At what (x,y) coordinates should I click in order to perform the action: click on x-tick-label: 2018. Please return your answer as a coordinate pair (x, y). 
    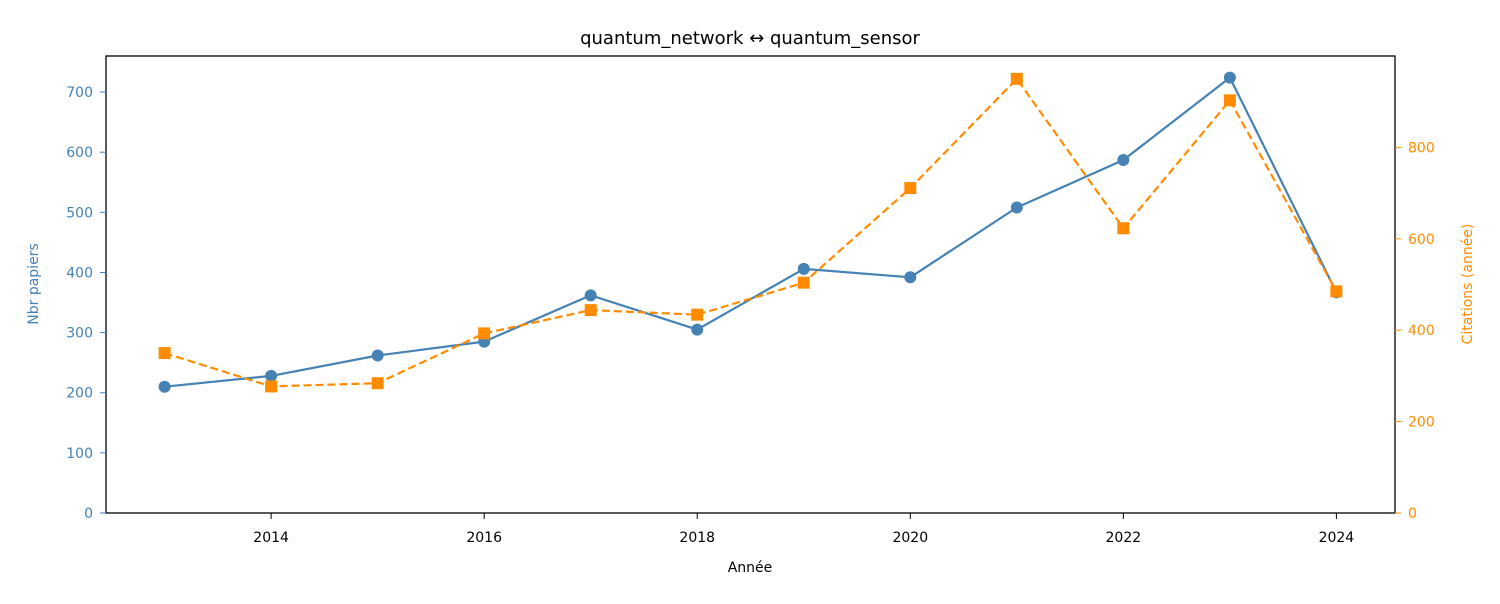
    Looking at the image, I should click on (697, 538).